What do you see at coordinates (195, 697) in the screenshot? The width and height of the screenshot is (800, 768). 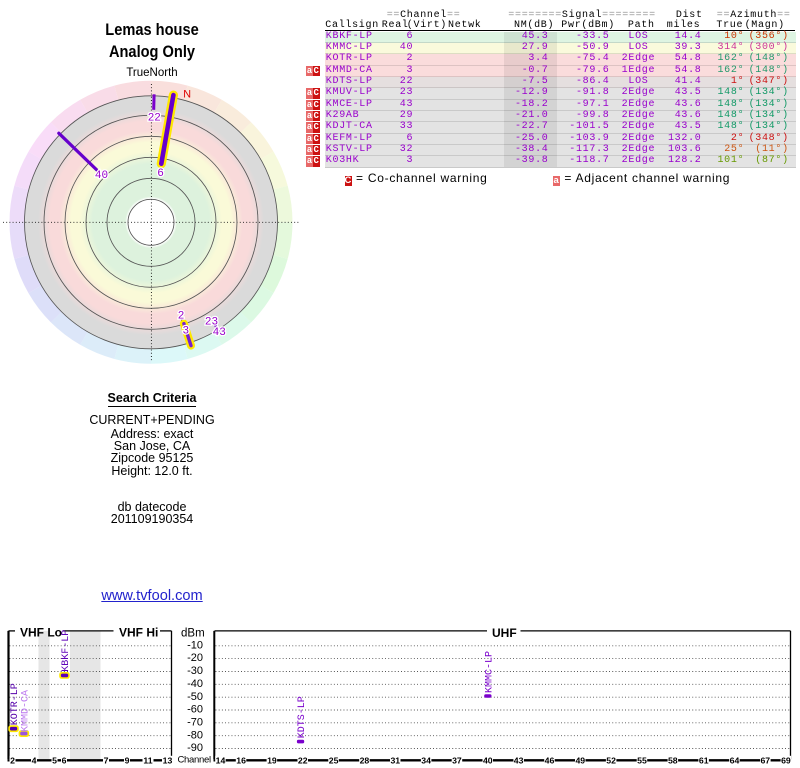 I see `svg-text: -50` at bounding box center [195, 697].